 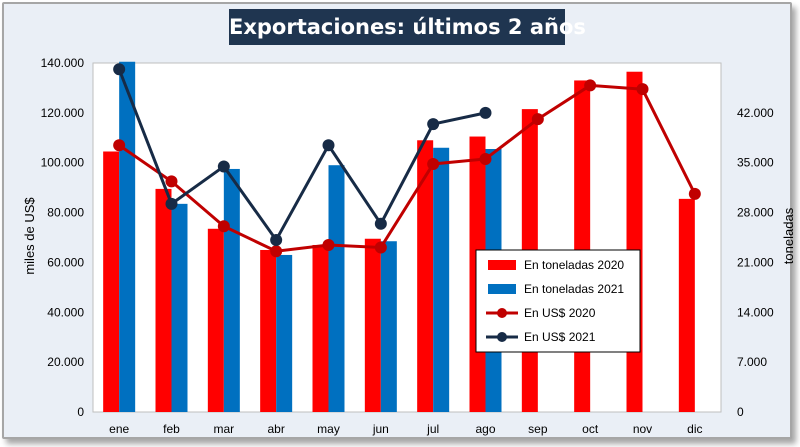 What do you see at coordinates (432, 429) in the screenshot?
I see `x-tick-jul: jul` at bounding box center [432, 429].